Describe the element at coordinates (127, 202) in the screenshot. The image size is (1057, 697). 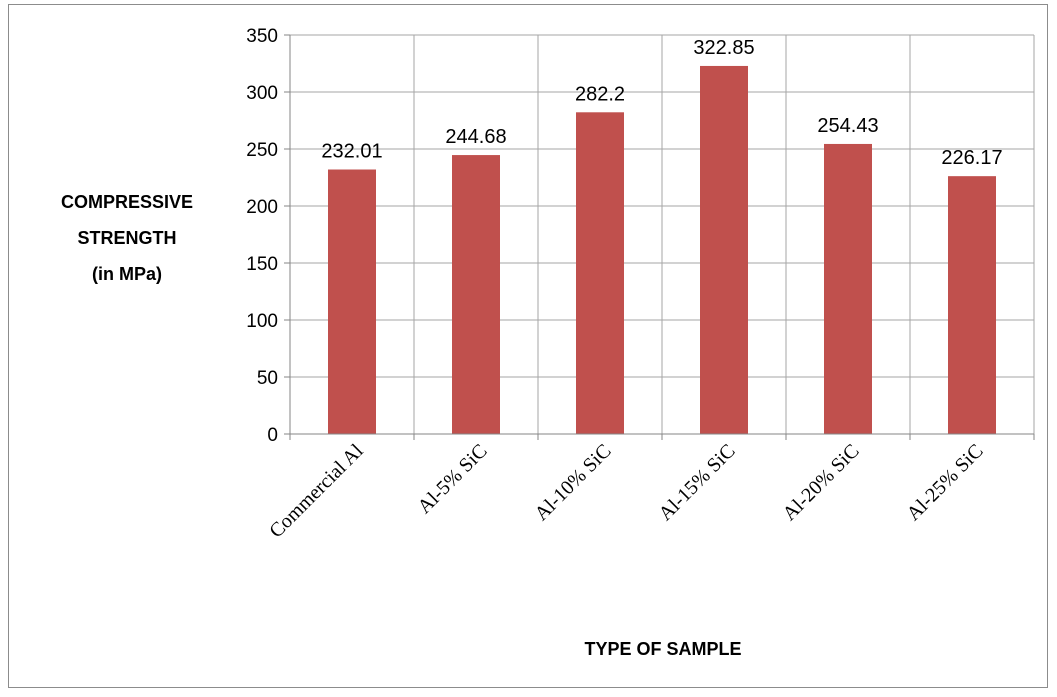
I see `y-axis-title-line-1: COMPRESSIVE` at that location.